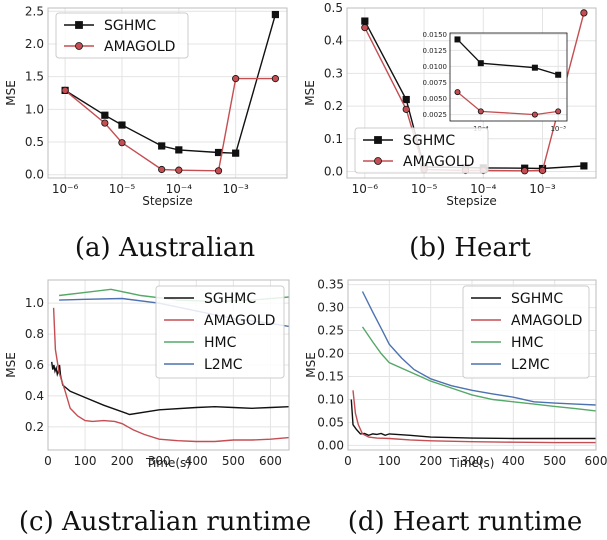  What do you see at coordinates (34, 44) in the screenshot?
I see `y-tick-label: 2.0` at bounding box center [34, 44].